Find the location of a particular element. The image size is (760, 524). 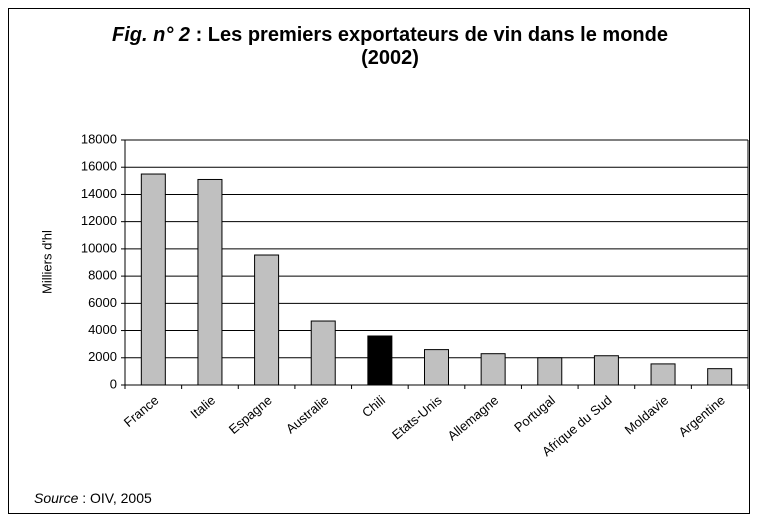

x-tick-label: Etats-Unis is located at coordinates (417, 417).